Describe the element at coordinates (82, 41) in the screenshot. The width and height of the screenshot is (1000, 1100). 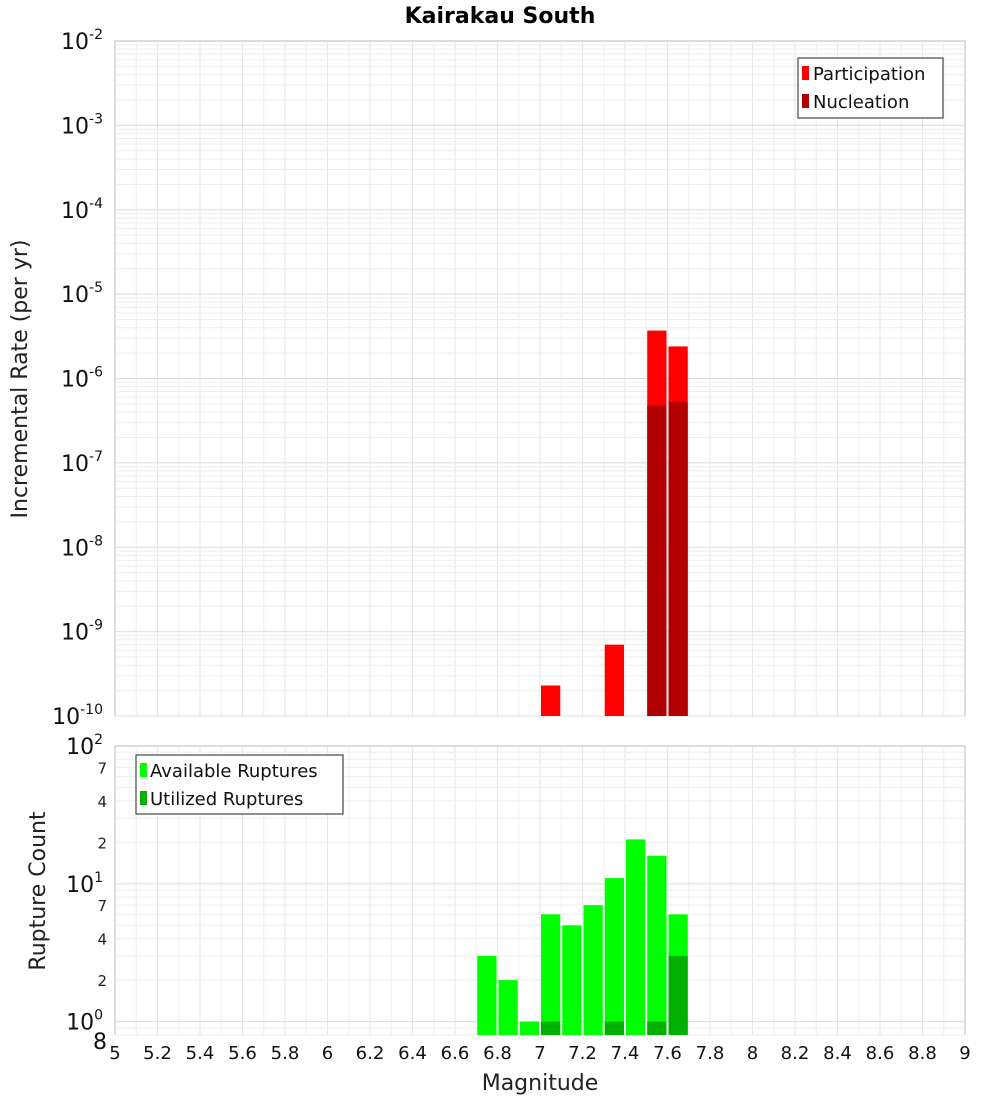
I see `rate-decade-tick-label: 10⁻²` at that location.